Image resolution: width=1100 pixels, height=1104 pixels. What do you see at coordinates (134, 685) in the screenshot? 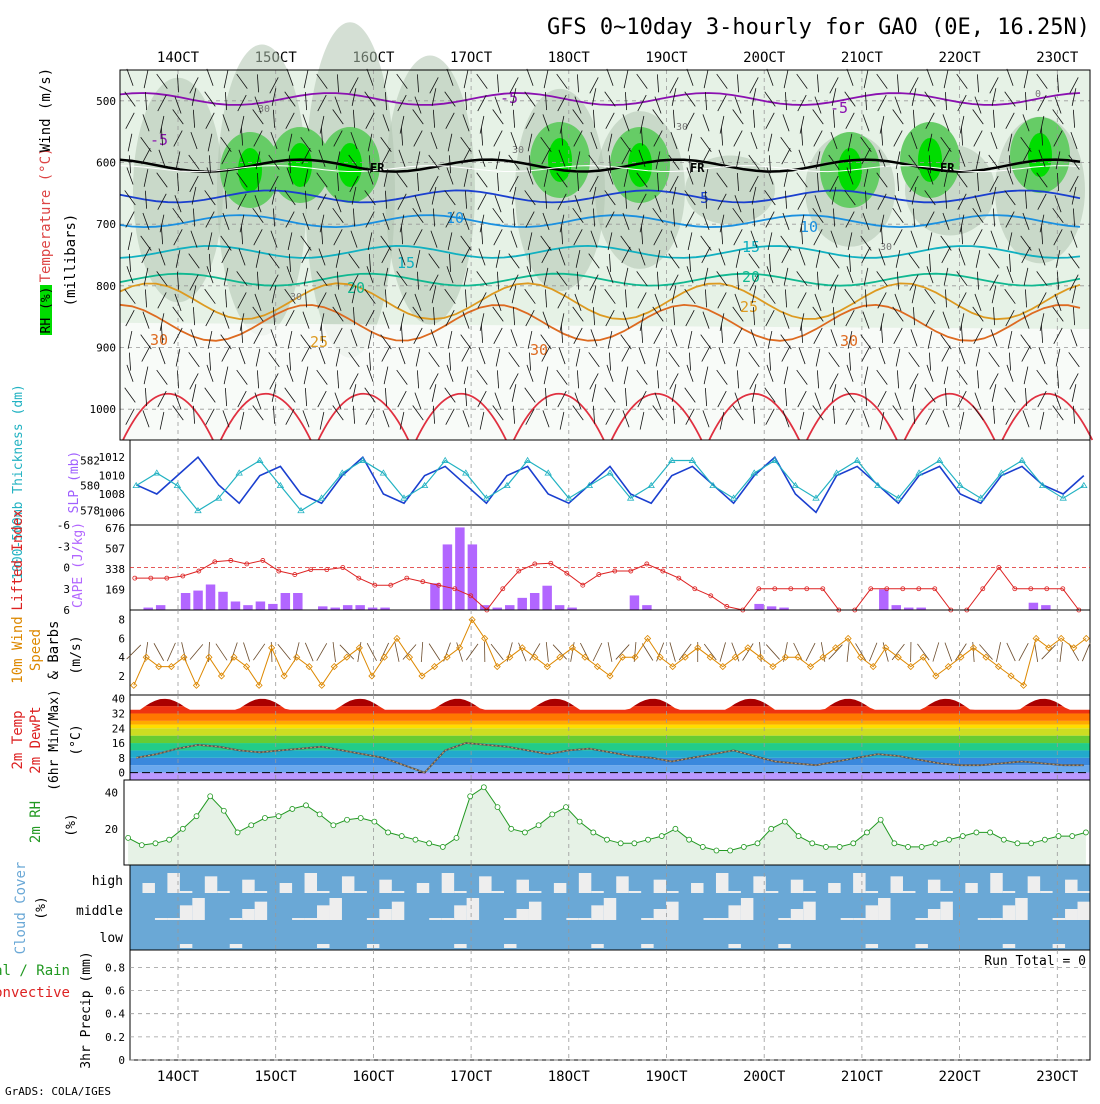
I see `wind10-point` at bounding box center [134, 685].